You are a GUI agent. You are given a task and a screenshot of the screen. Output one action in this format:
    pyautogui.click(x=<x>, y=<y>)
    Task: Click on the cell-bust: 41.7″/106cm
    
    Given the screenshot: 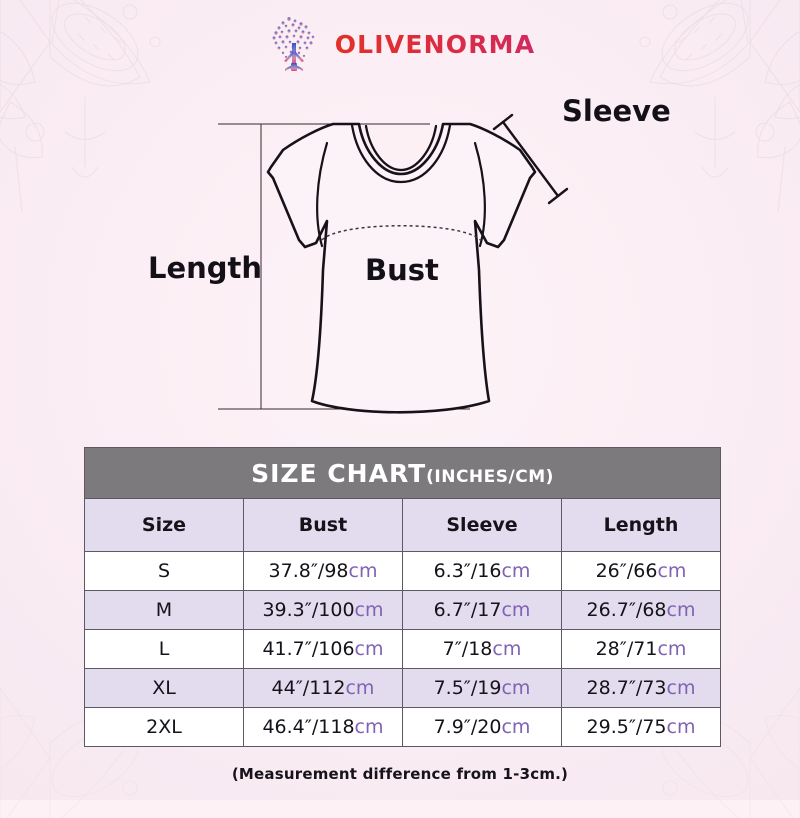 What is the action you would take?
    pyautogui.click(x=323, y=649)
    